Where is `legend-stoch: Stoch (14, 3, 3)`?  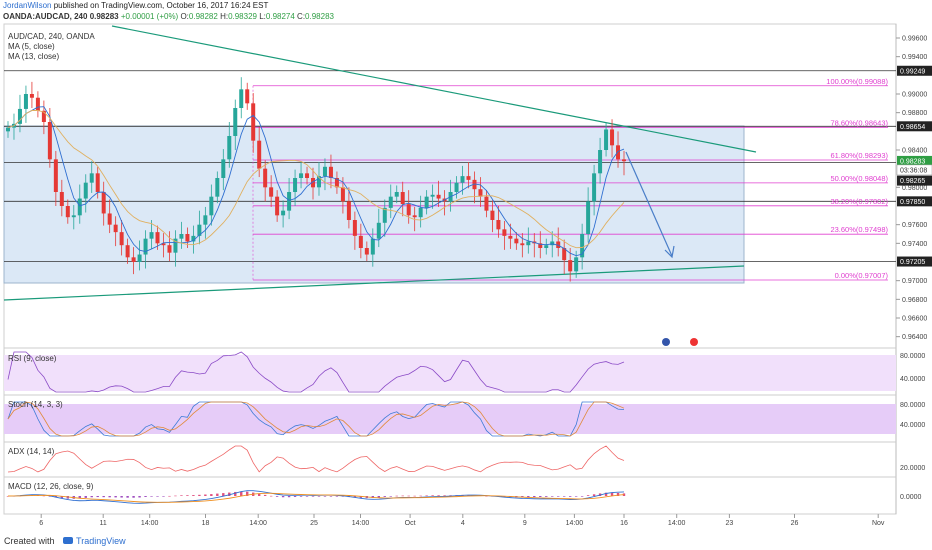
legend-stoch: Stoch (14, 3, 3) is located at coordinates (35, 404).